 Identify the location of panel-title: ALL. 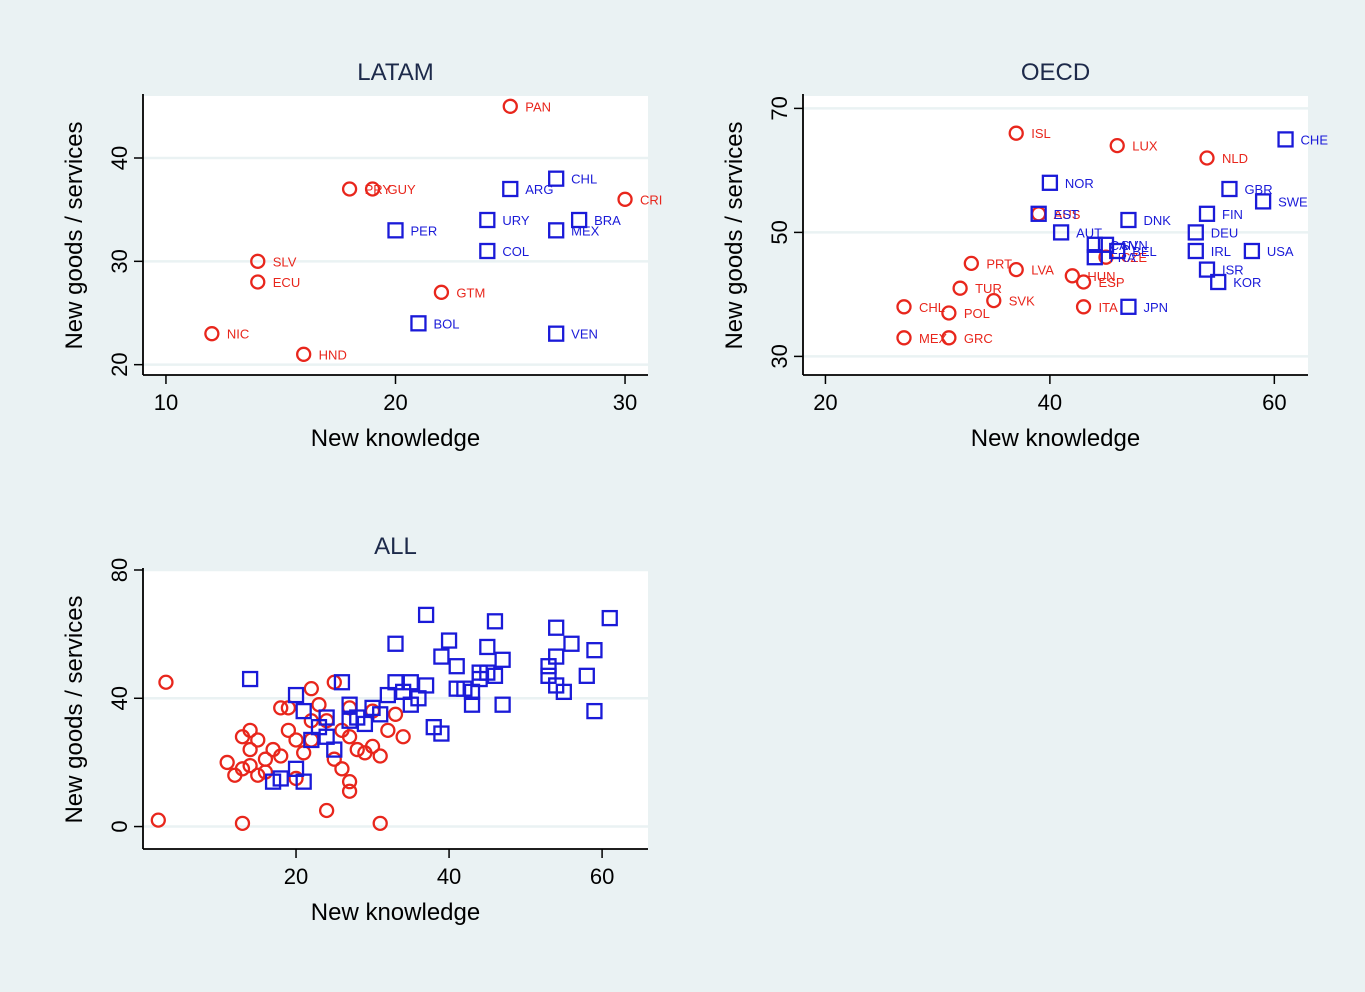
(395, 546).